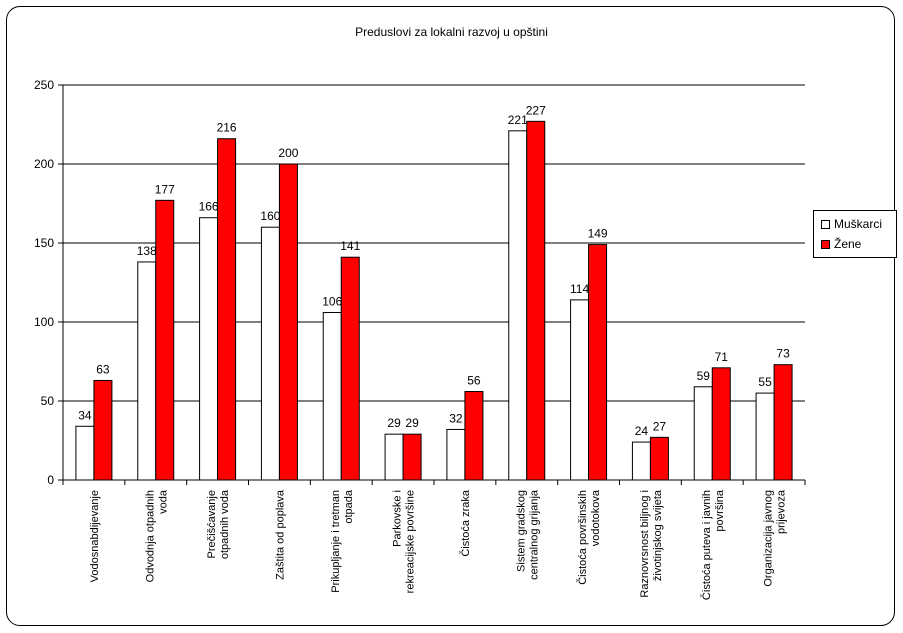  I want to click on data-label-zene: 29, so click(412, 423).